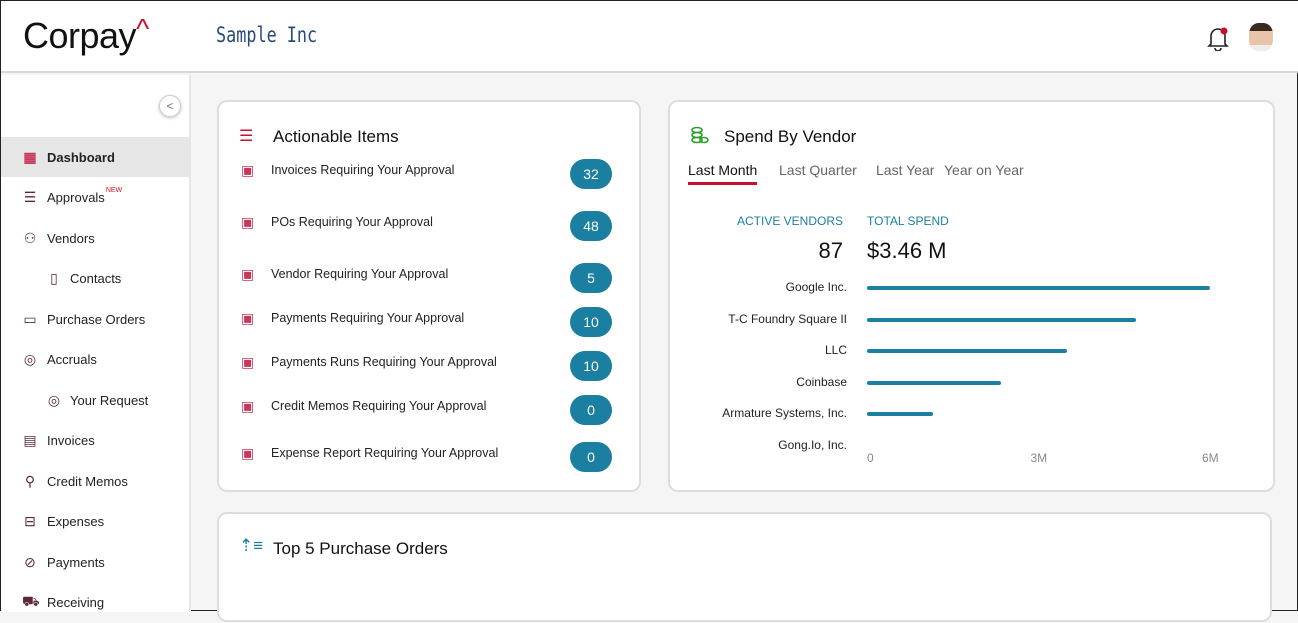  Describe the element at coordinates (784, 413) in the screenshot. I see `vendor-label: Armature Systems, Inc.` at that location.